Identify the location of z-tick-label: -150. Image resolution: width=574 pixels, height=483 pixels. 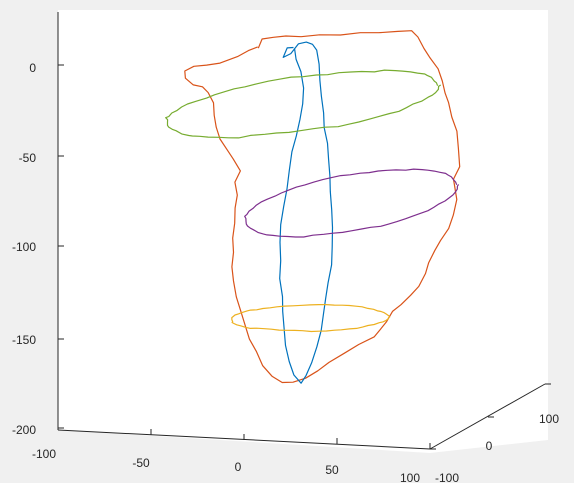
(24, 340).